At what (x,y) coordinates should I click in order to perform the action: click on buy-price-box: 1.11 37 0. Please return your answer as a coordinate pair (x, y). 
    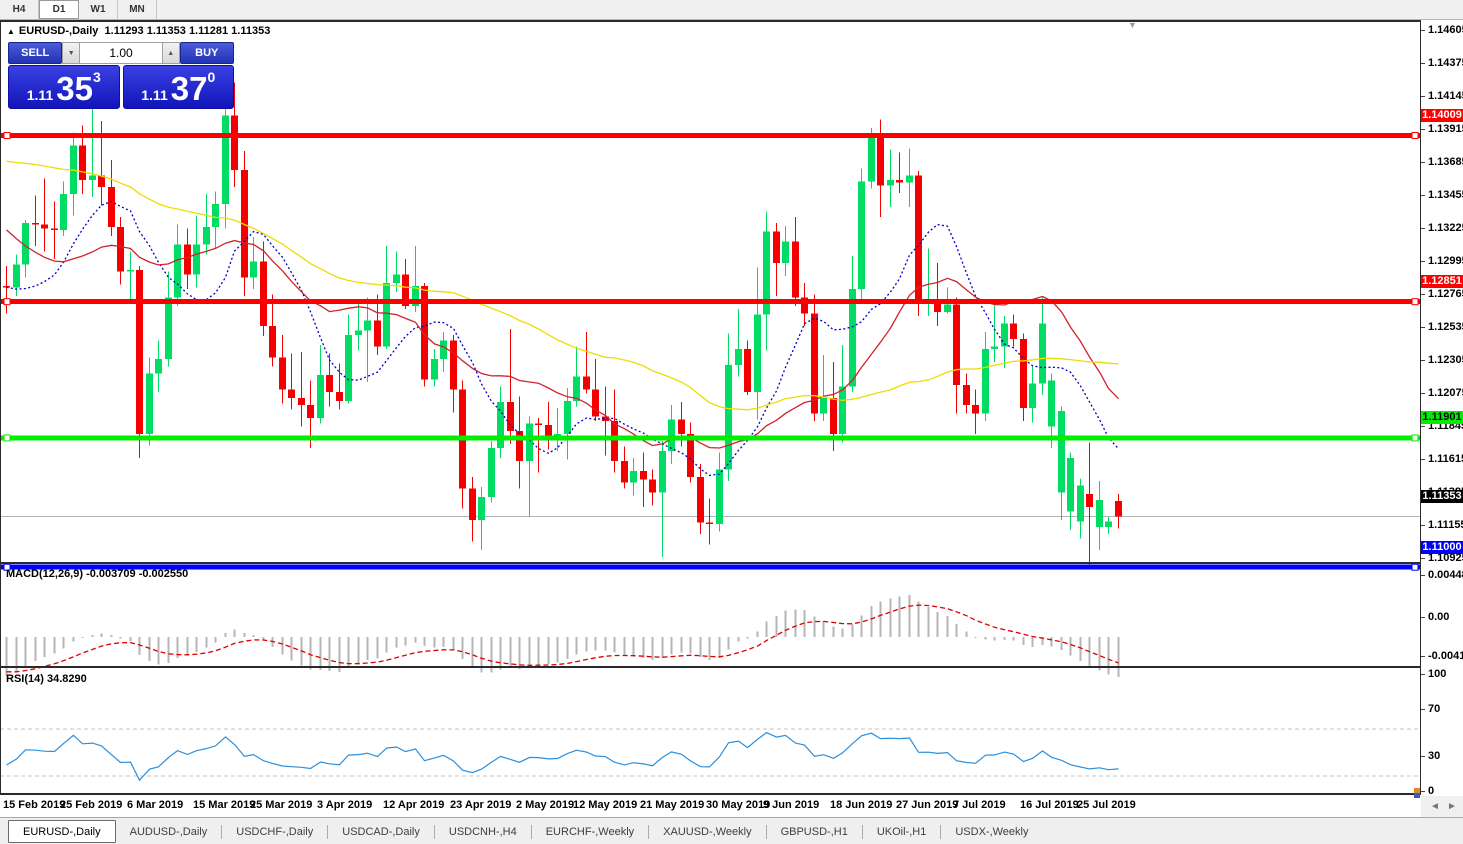
    Looking at the image, I should click on (178, 87).